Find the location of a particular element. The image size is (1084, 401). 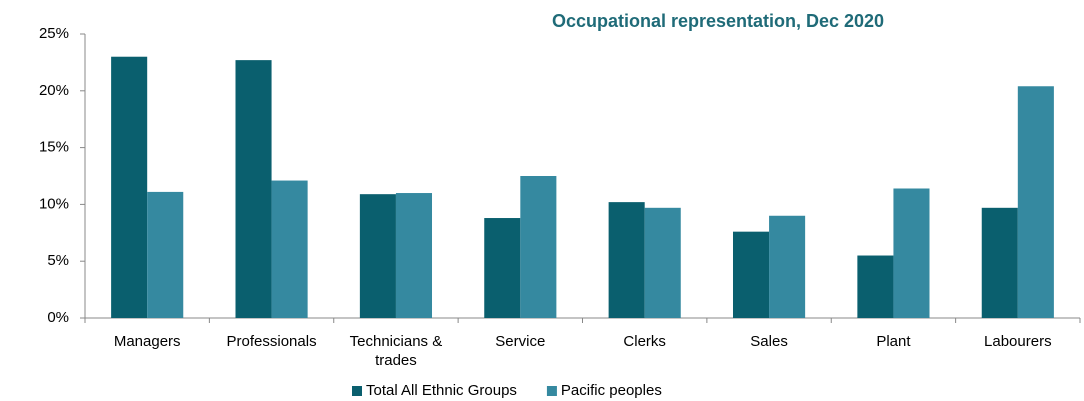

legend-label: Pacific peoples is located at coordinates (611, 390).